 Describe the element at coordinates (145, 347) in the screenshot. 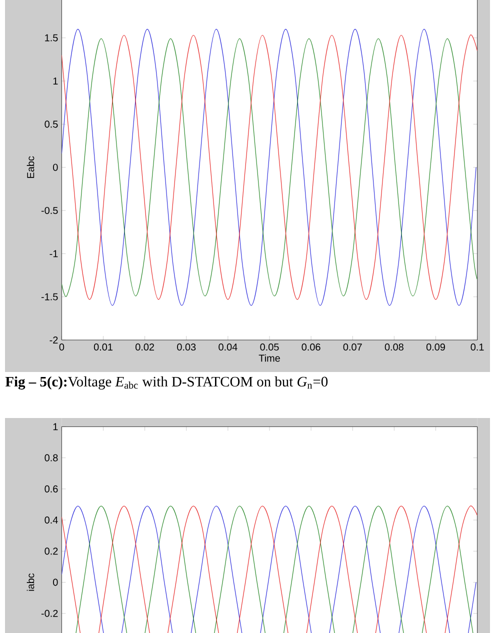

I see `x-tick-label: 0.02` at that location.